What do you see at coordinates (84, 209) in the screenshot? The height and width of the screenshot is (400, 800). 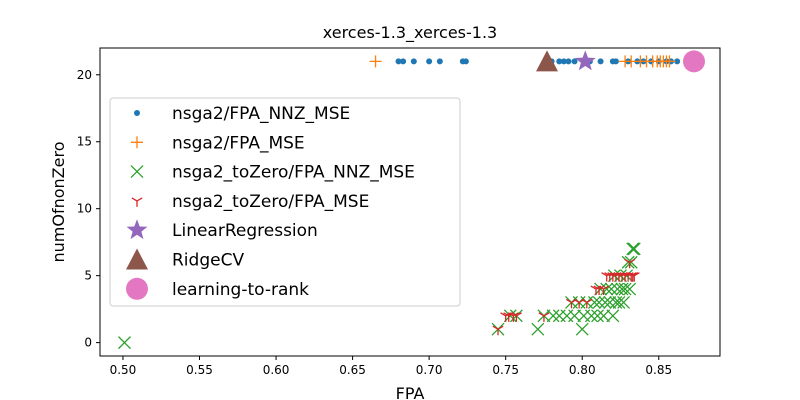 I see `y-tick-label: 10` at bounding box center [84, 209].